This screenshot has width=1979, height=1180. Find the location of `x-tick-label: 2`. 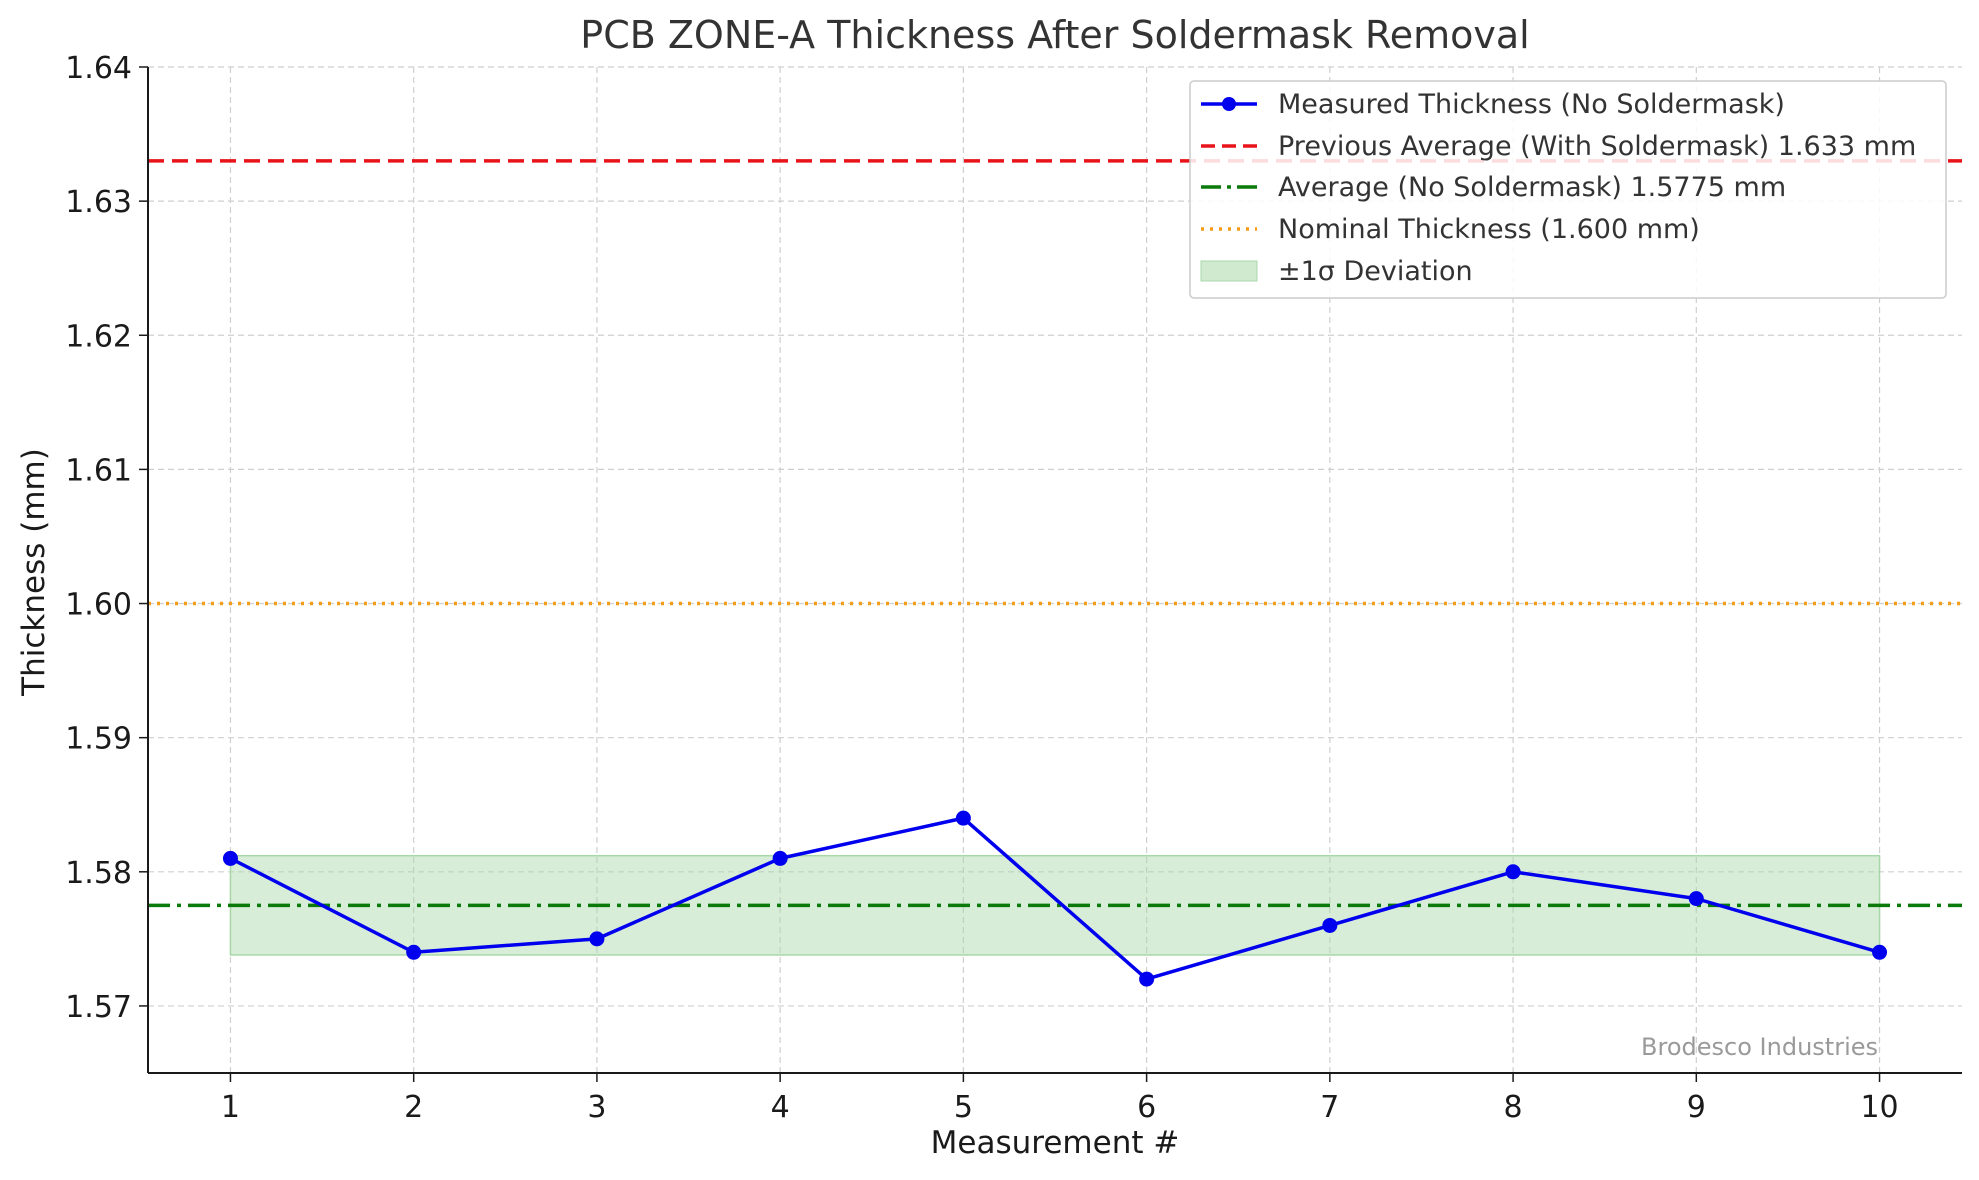

x-tick-label: 2 is located at coordinates (413, 1107).